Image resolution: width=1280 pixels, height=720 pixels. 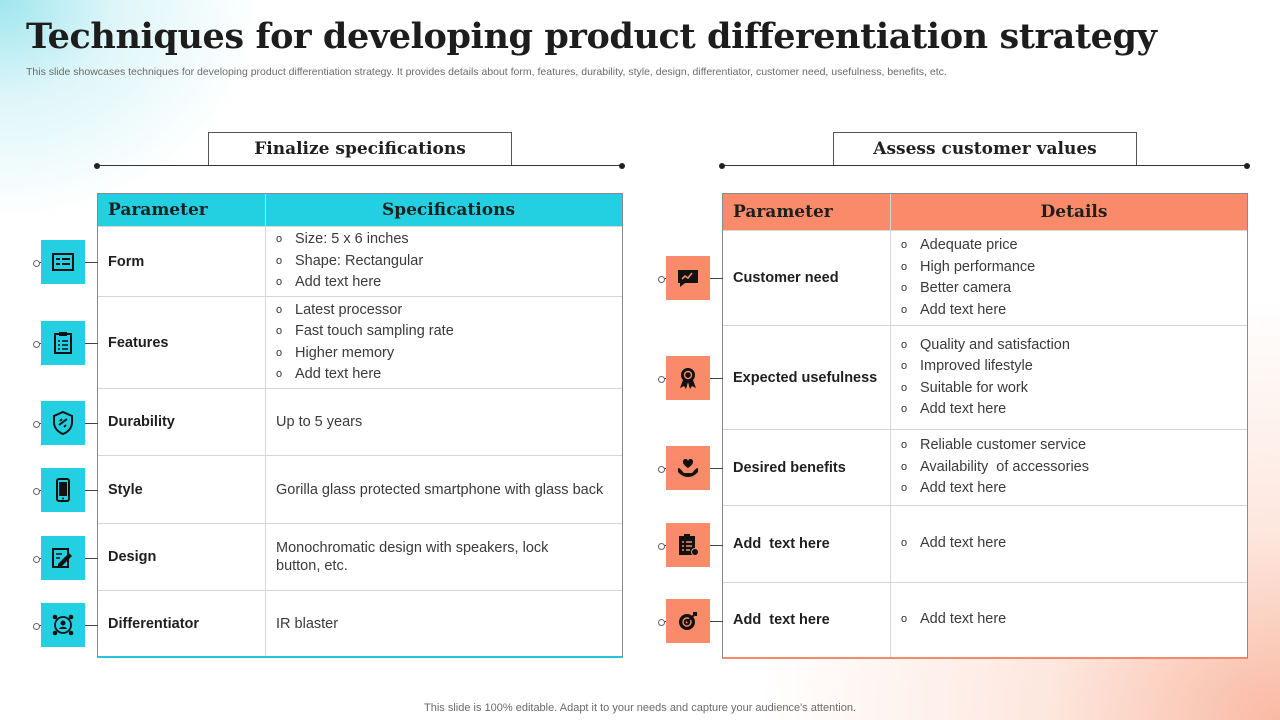 I want to click on list-item: o Suitable for work, so click(x=964, y=387).